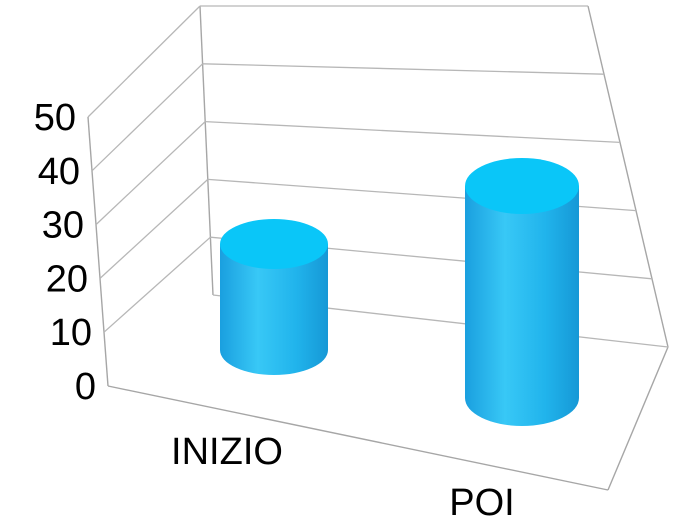  I want to click on back-wall-left-edge, so click(206, 150).